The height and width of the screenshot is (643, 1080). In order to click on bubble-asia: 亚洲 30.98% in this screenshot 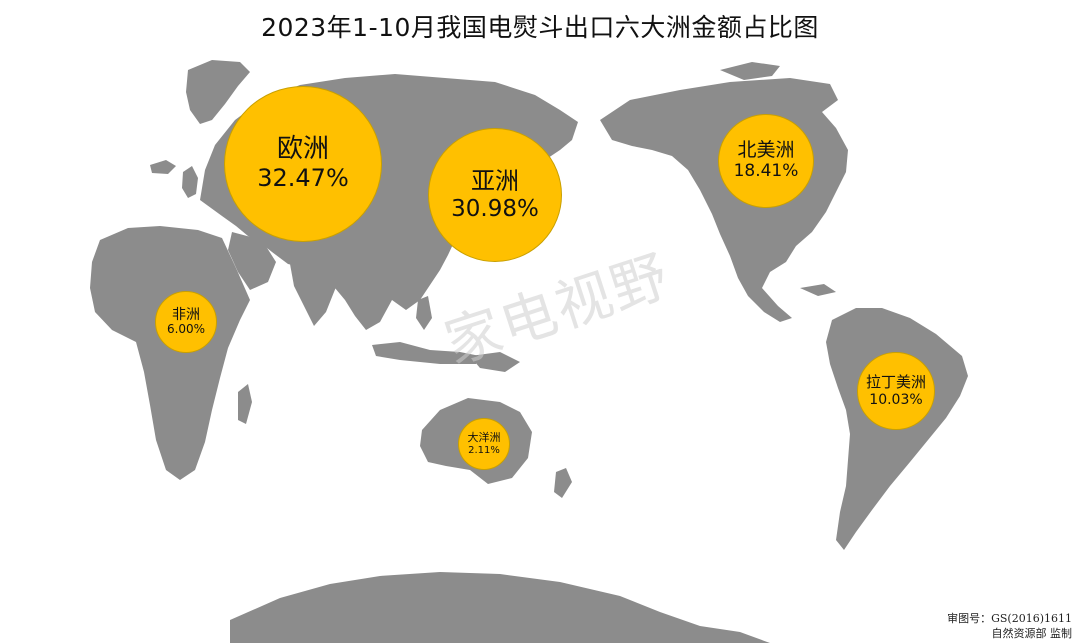, I will do `click(495, 195)`.